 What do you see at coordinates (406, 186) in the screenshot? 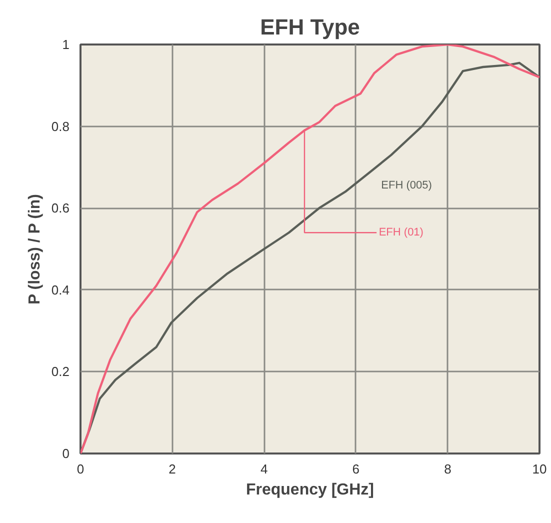
I see `series-label: EFH (005)` at bounding box center [406, 186].